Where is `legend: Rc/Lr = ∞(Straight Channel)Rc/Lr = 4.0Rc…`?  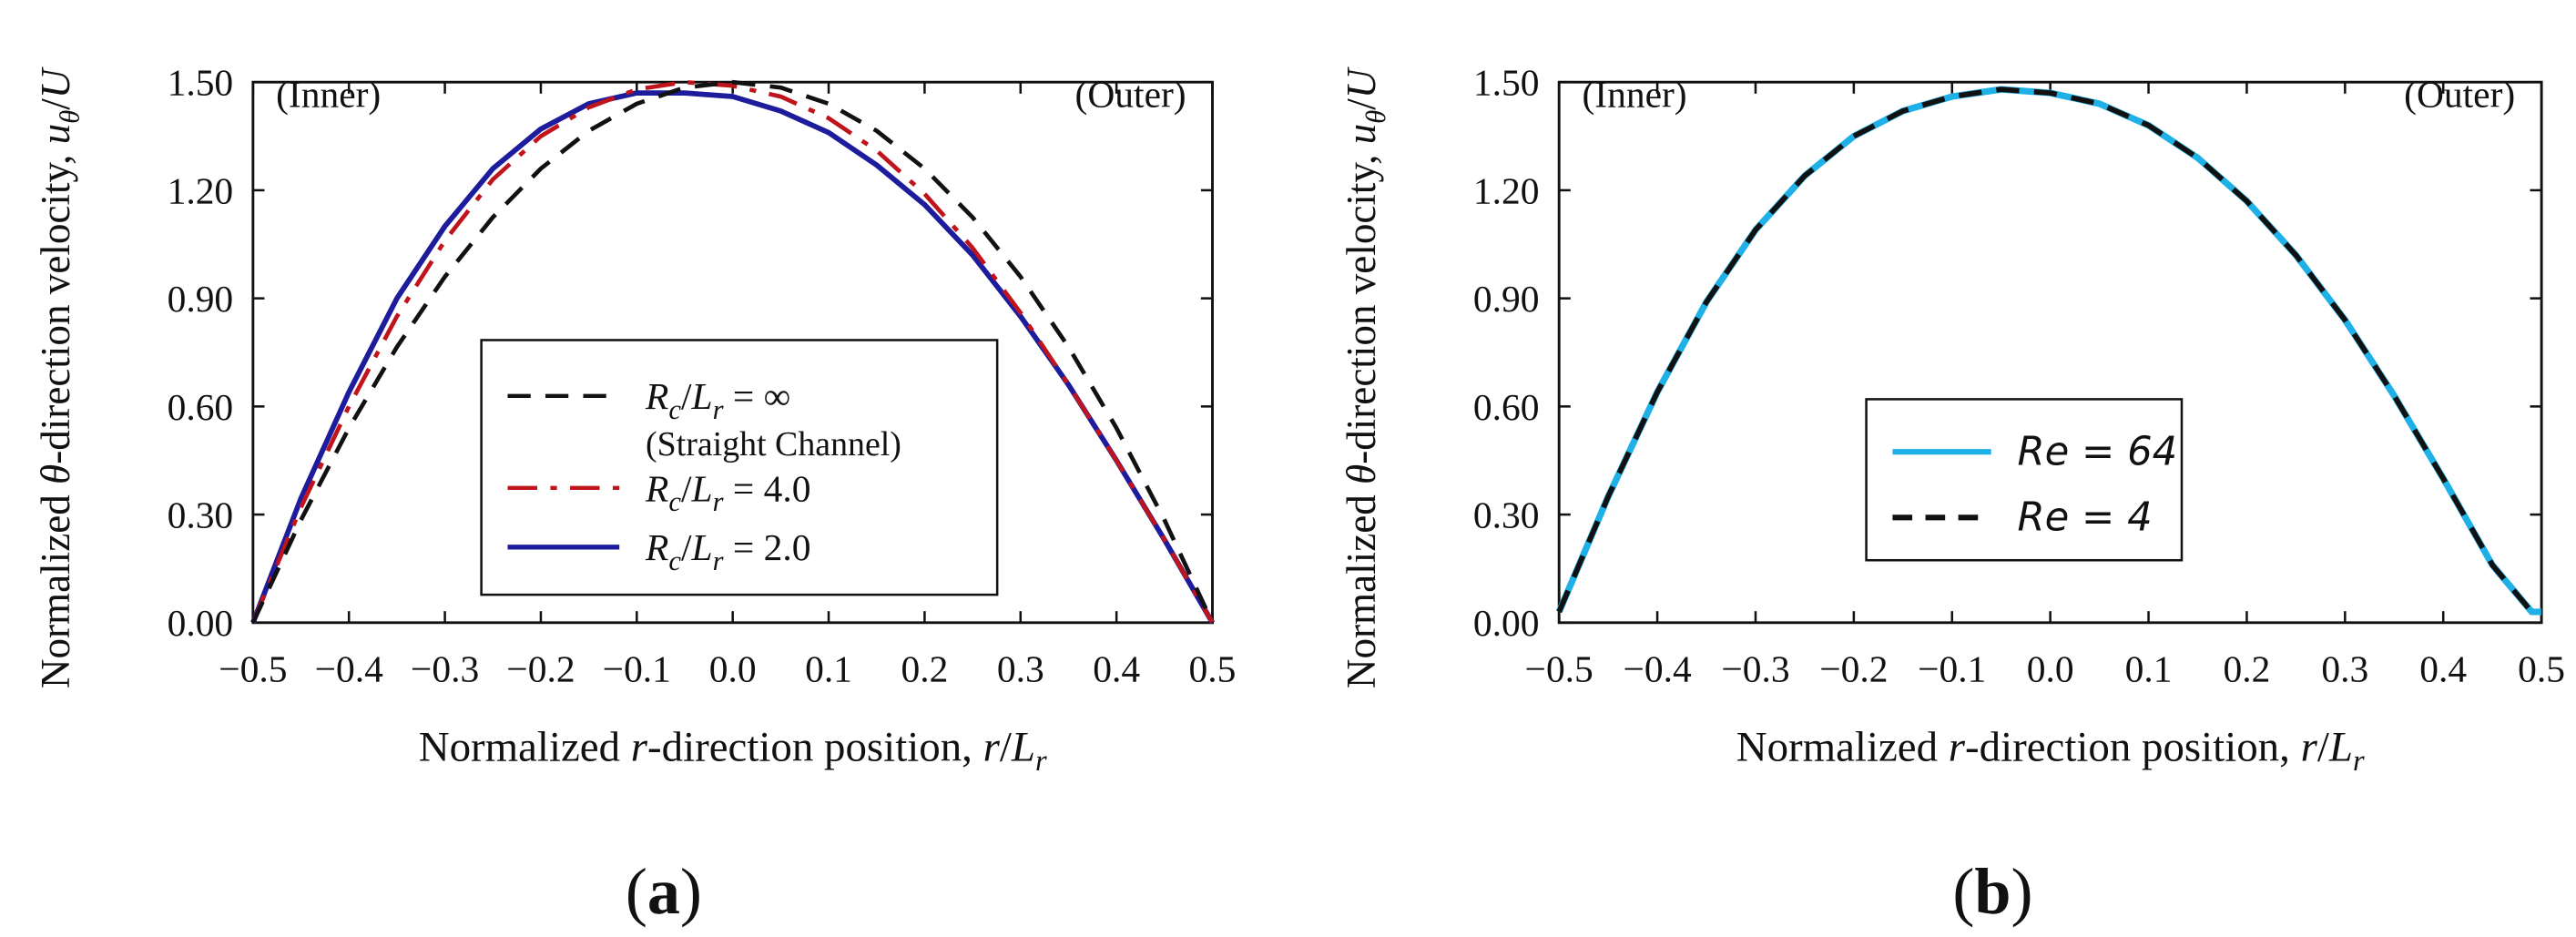
legend: Rc/Lr = ∞(Straight Channel)Rc/Lr = 4.0Rc… is located at coordinates (739, 468).